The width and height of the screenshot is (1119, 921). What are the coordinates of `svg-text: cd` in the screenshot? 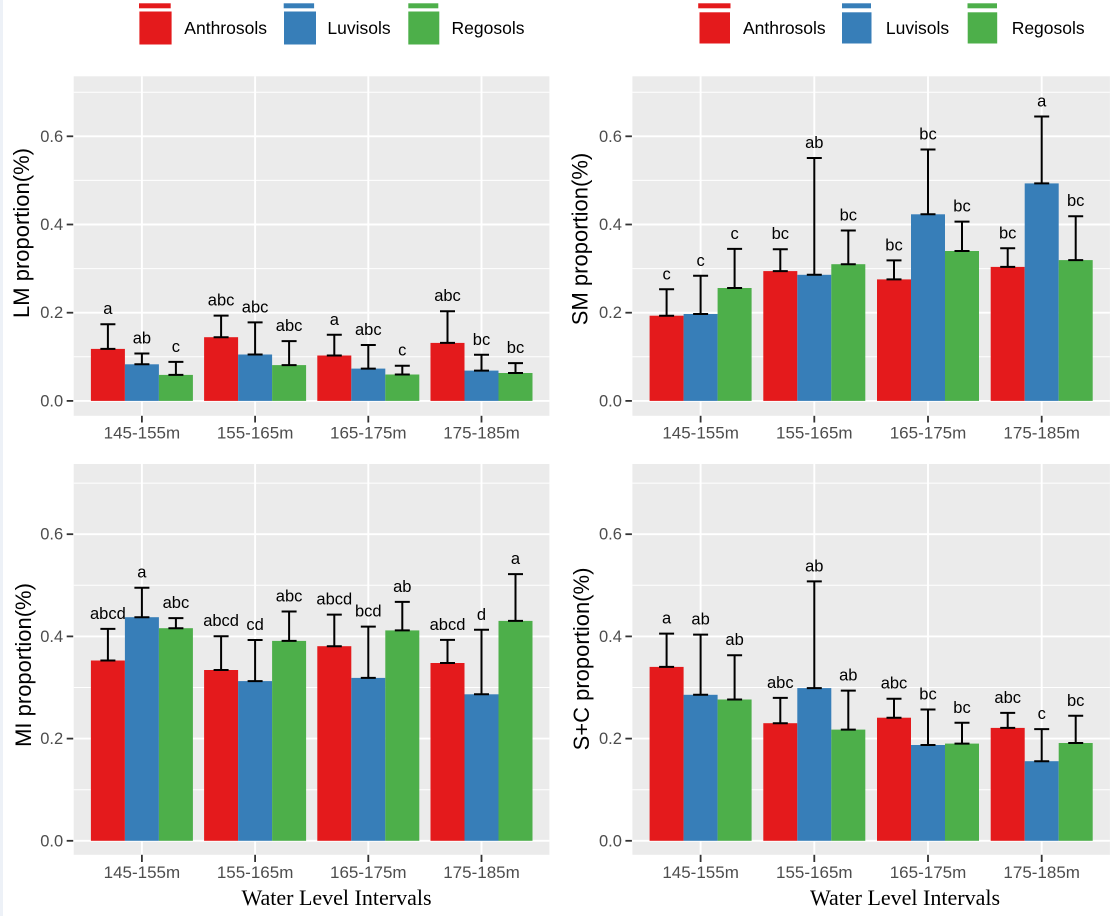 It's located at (254, 625).